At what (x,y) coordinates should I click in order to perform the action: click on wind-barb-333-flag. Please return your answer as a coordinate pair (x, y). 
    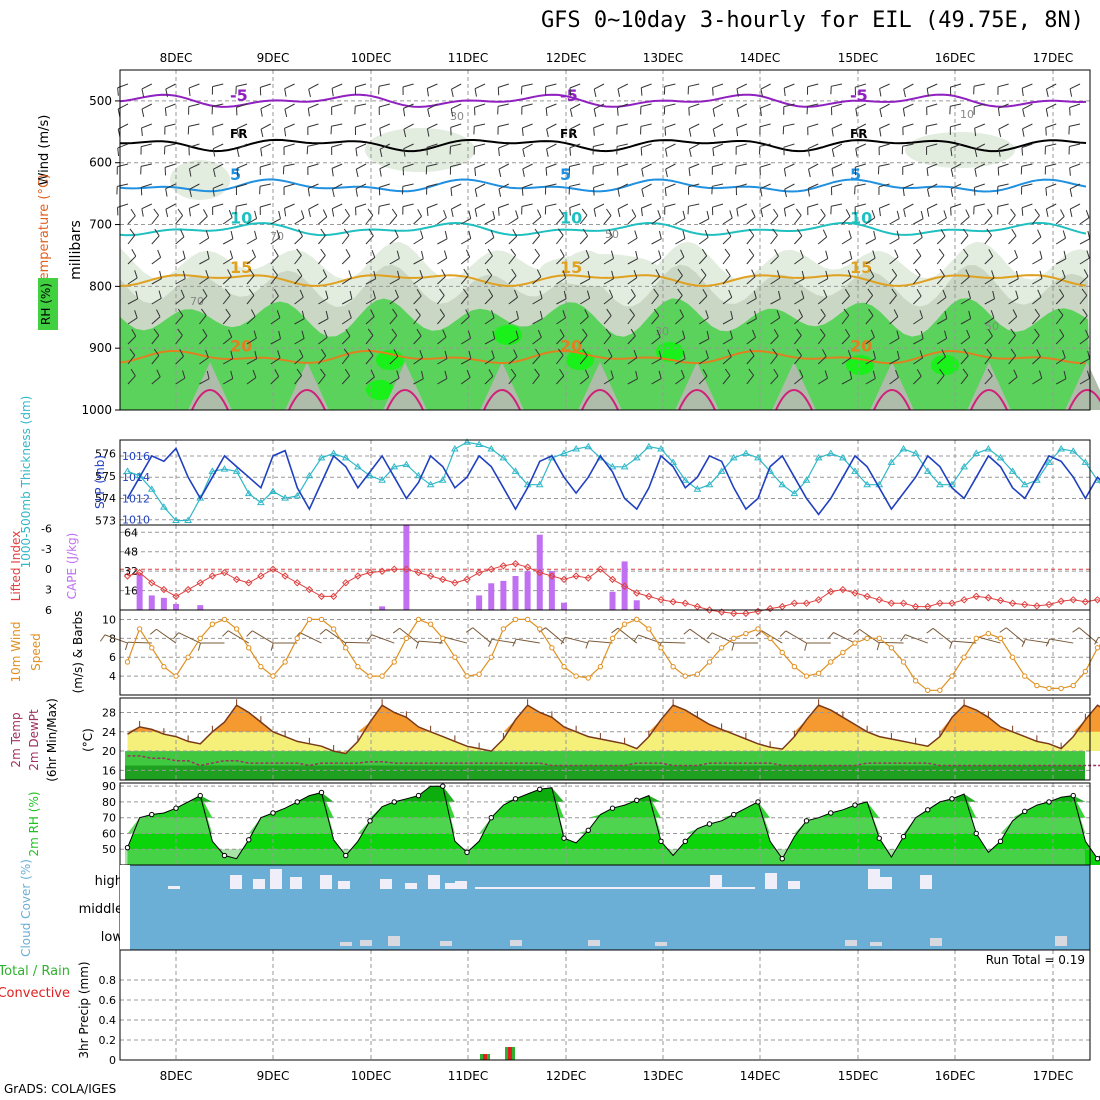
    Looking at the image, I should click on (256, 234).